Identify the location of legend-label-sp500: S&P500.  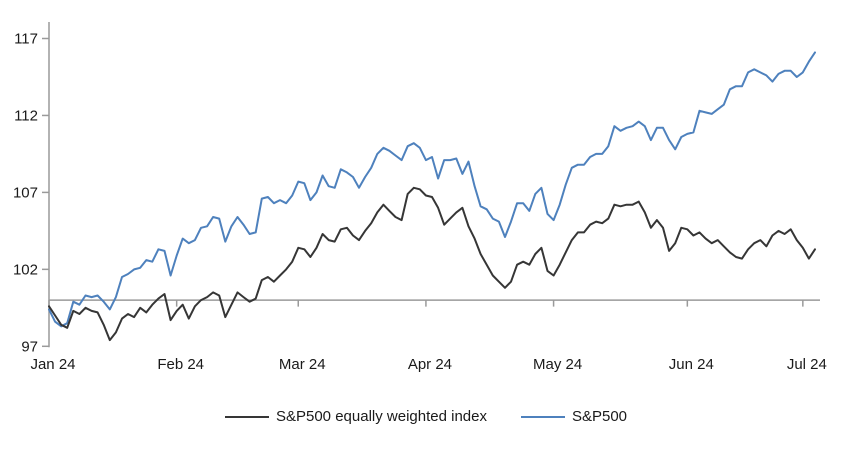
(599, 416).